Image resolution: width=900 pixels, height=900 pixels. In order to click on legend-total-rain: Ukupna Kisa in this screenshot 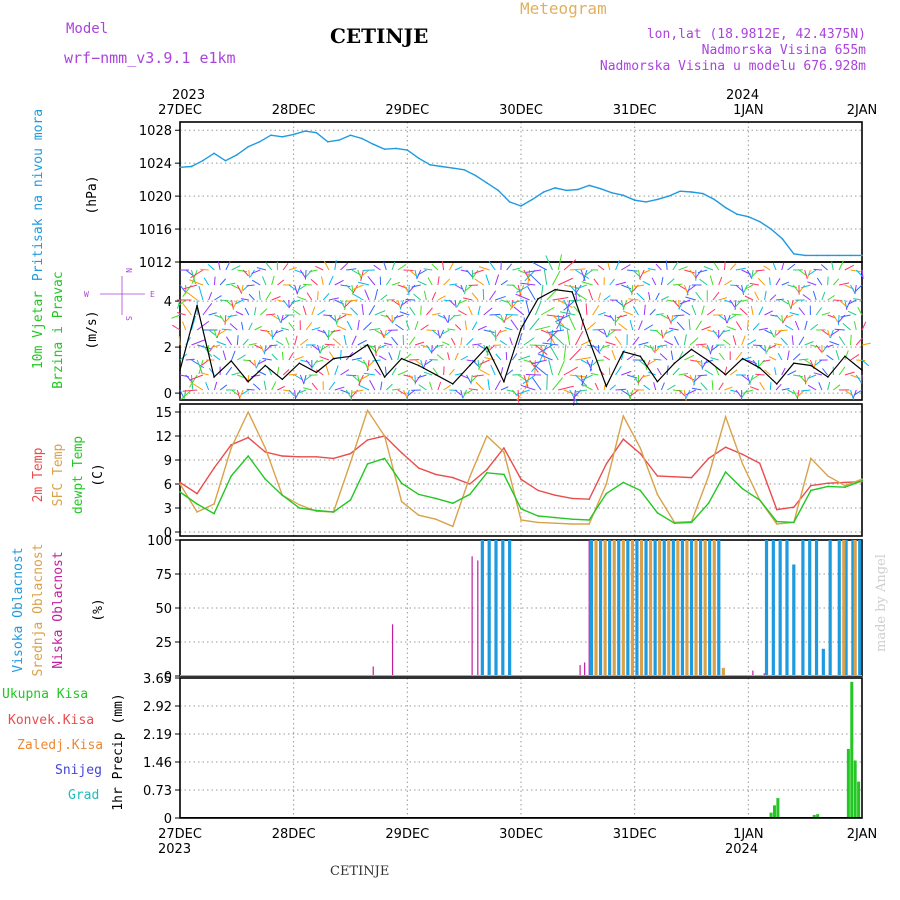, I will do `click(45, 694)`.